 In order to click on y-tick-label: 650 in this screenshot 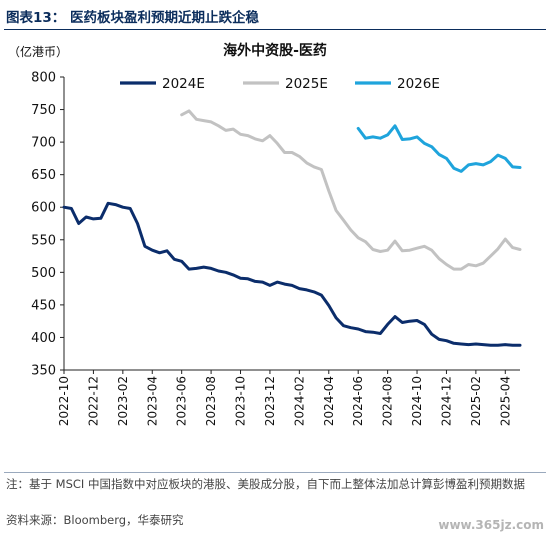, I will do `click(43, 175)`.